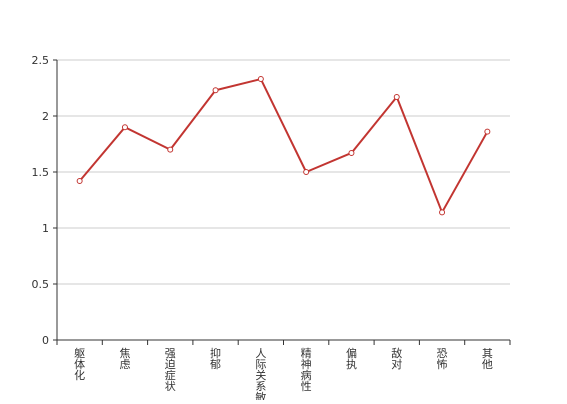 This screenshot has width=567, height=404. Describe the element at coordinates (260, 373) in the screenshot. I see `x-tick-label: 人际关系敏感` at that location.